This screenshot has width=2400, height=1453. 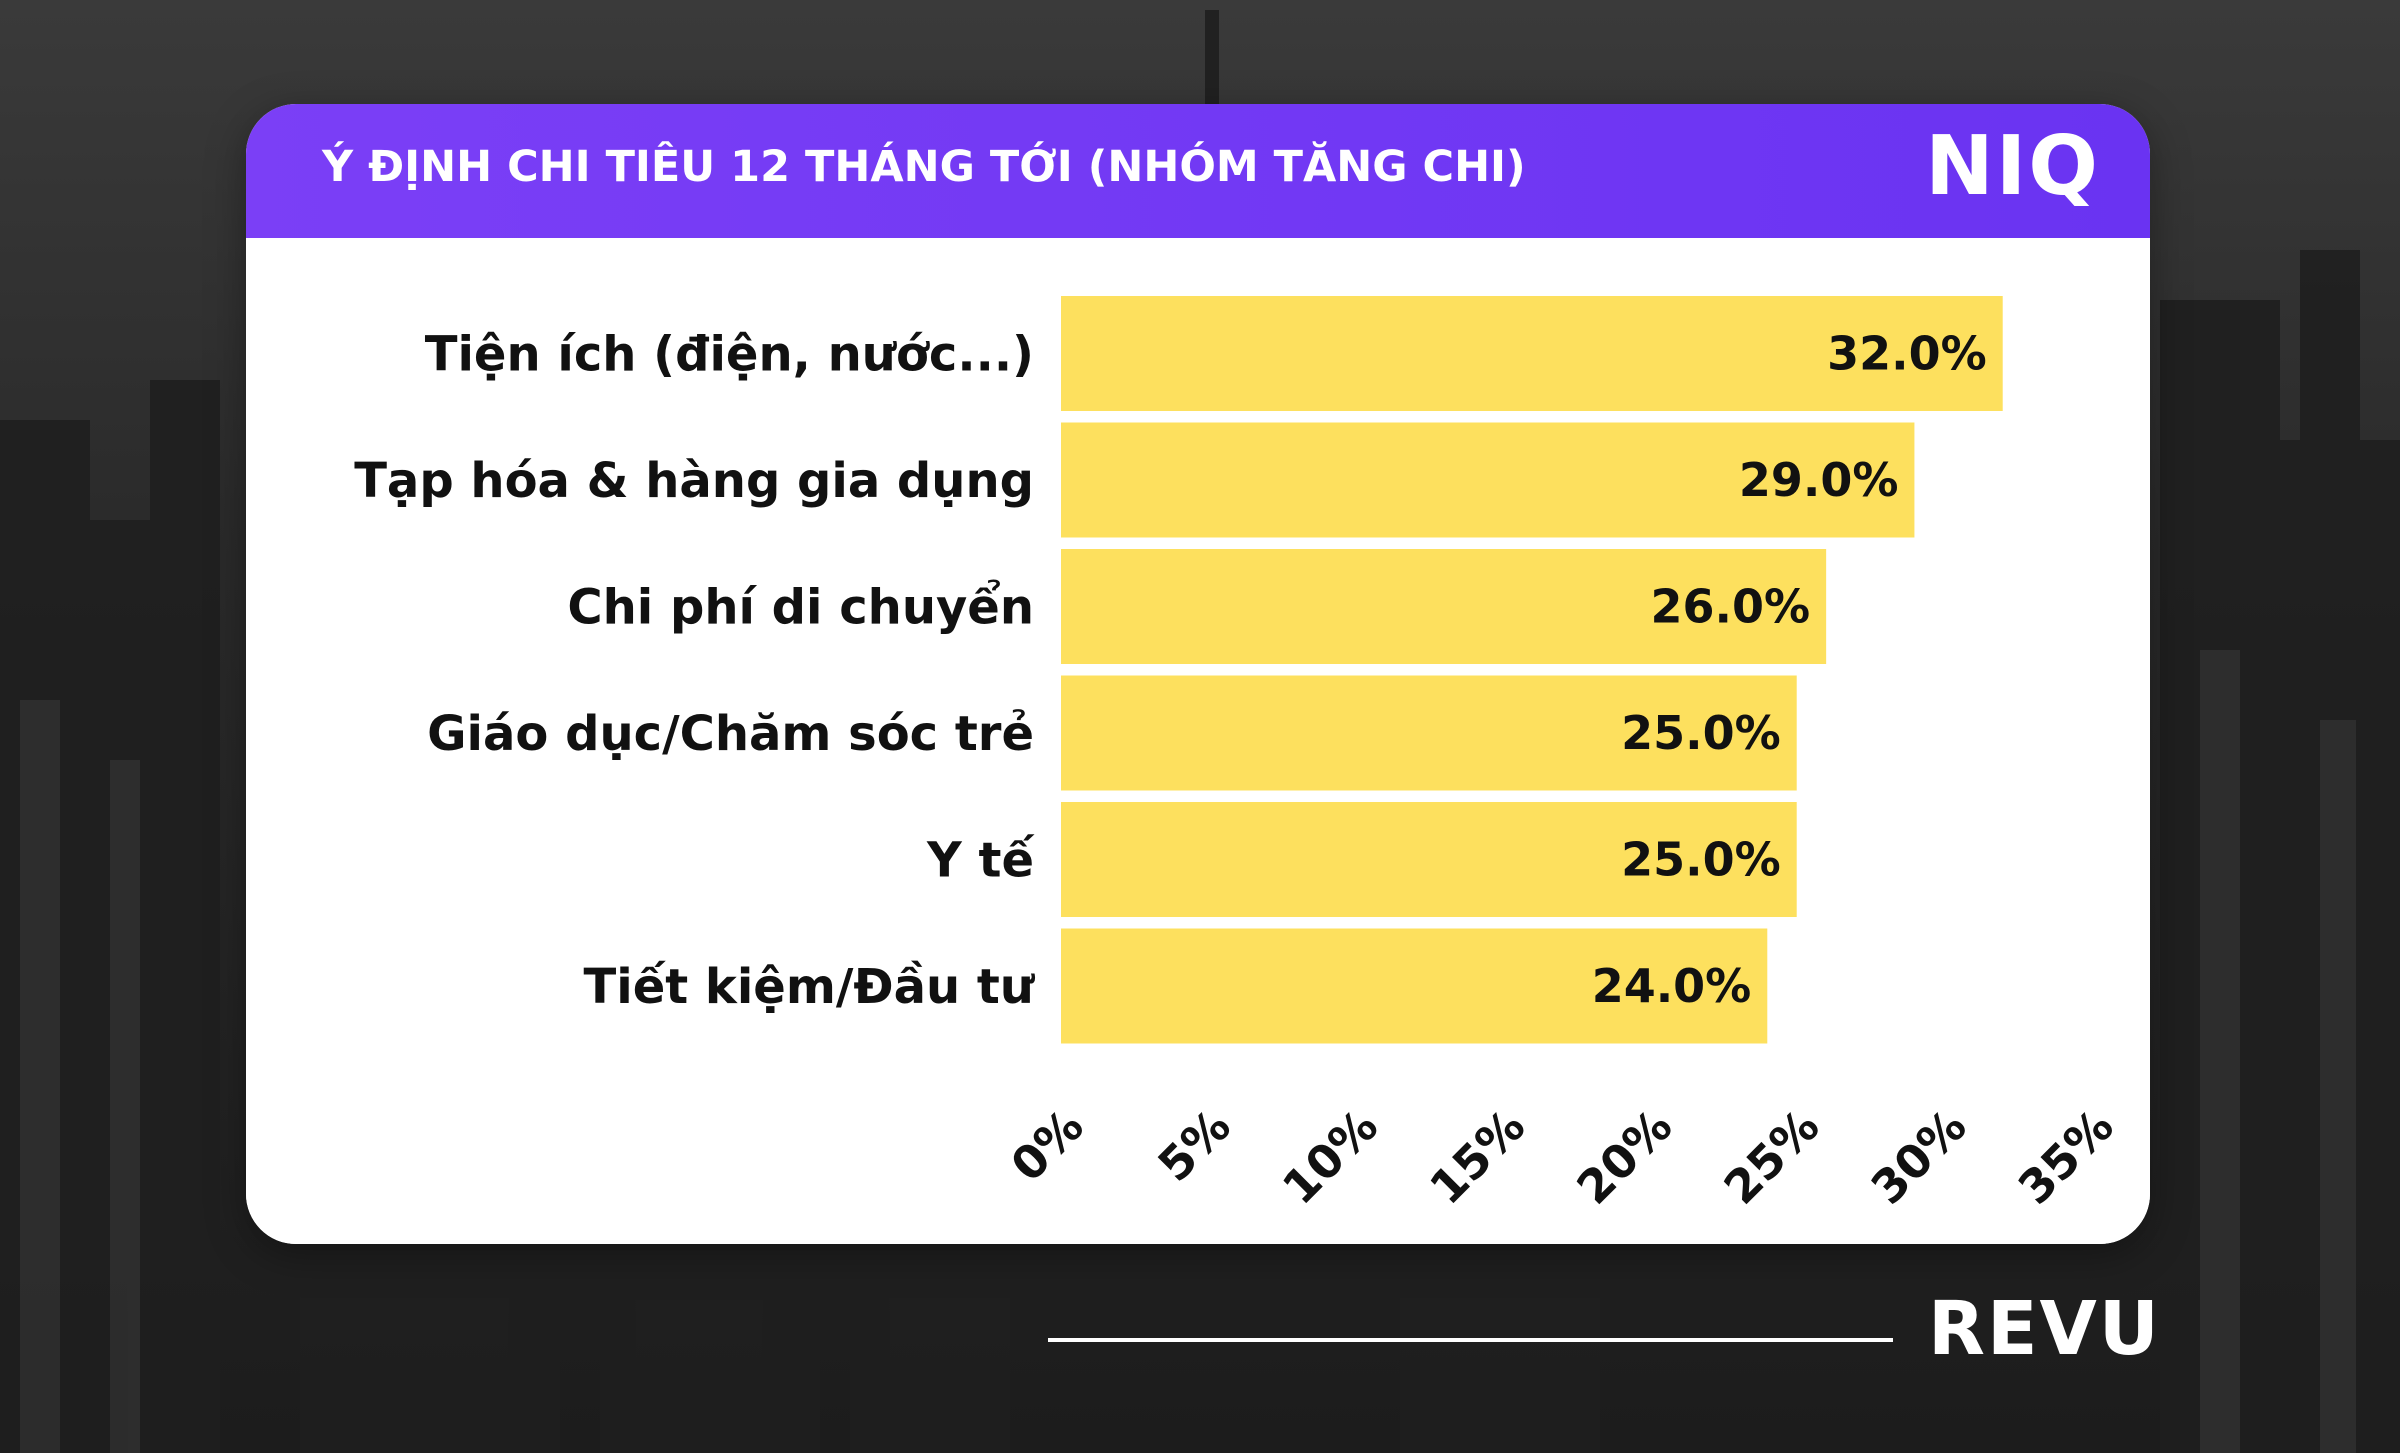 I want to click on category-label-1: Tiện ích (điện, nước...), so click(x=729, y=355).